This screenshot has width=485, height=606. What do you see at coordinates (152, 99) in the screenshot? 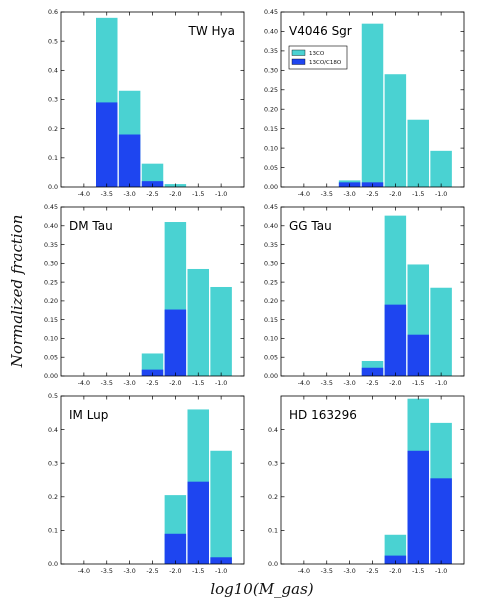
I see `axes-frame` at bounding box center [152, 99].